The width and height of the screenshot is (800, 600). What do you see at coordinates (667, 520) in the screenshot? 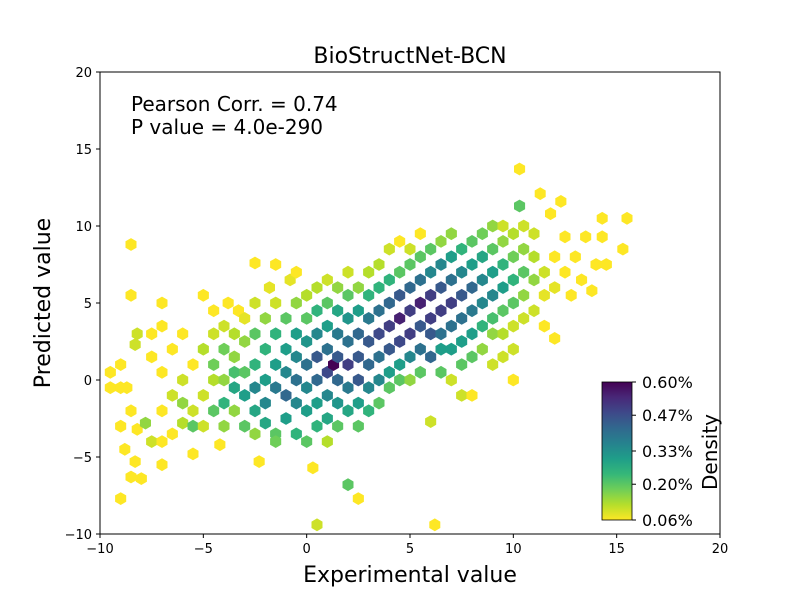
I see `colorbar-tick-label: 0.06%` at bounding box center [667, 520].